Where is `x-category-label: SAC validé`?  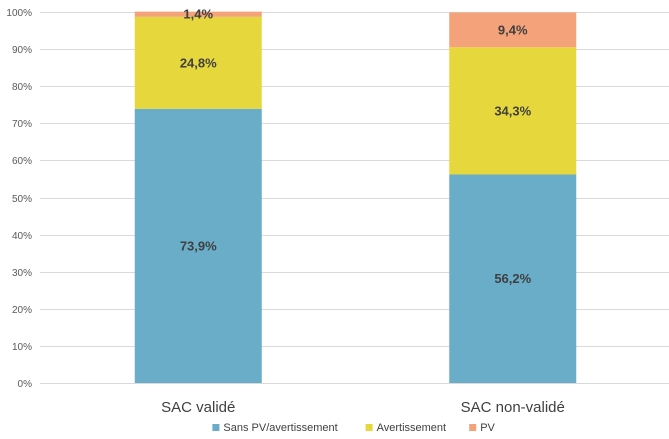
x-category-label: SAC validé is located at coordinates (198, 407).